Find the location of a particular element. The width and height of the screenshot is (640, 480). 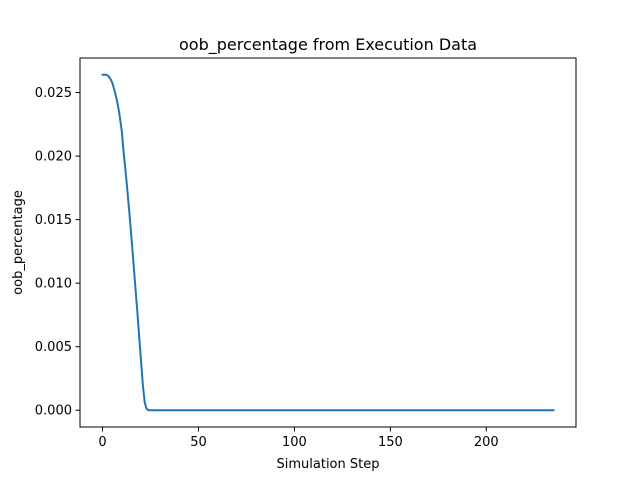

y-tick-label: 0.025 is located at coordinates (53, 93).